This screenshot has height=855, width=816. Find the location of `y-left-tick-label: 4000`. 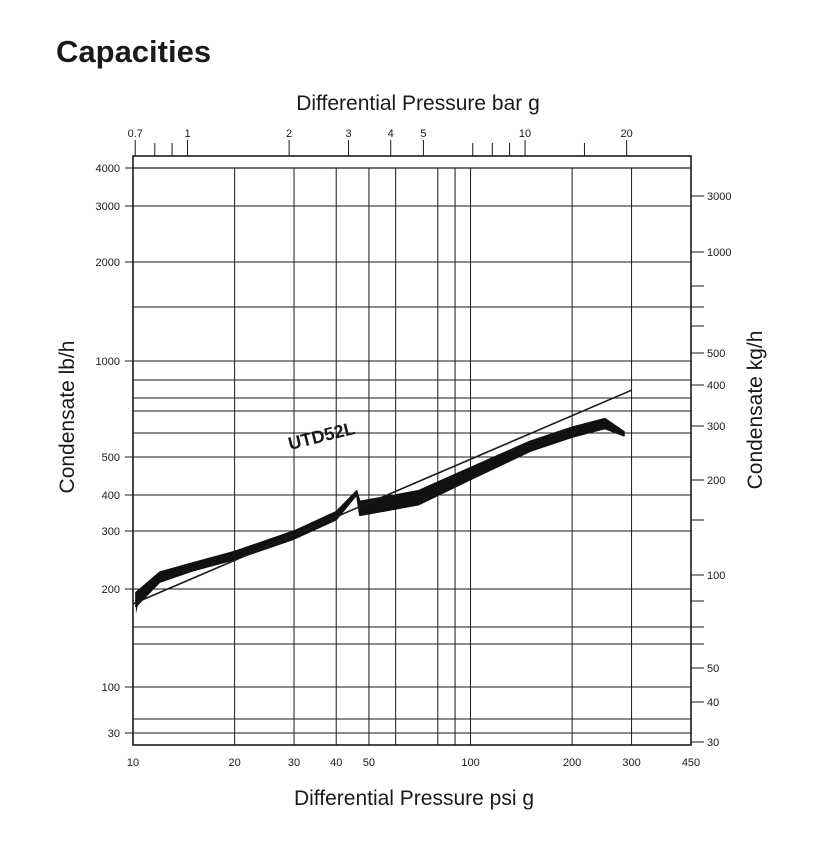

y-left-tick-label: 4000 is located at coordinates (108, 169).